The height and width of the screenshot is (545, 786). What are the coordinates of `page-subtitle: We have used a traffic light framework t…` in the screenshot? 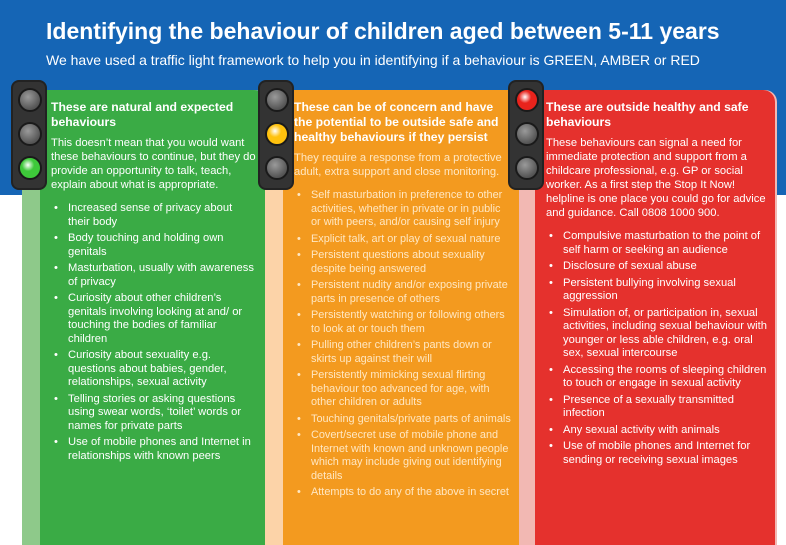 It's located at (373, 60).